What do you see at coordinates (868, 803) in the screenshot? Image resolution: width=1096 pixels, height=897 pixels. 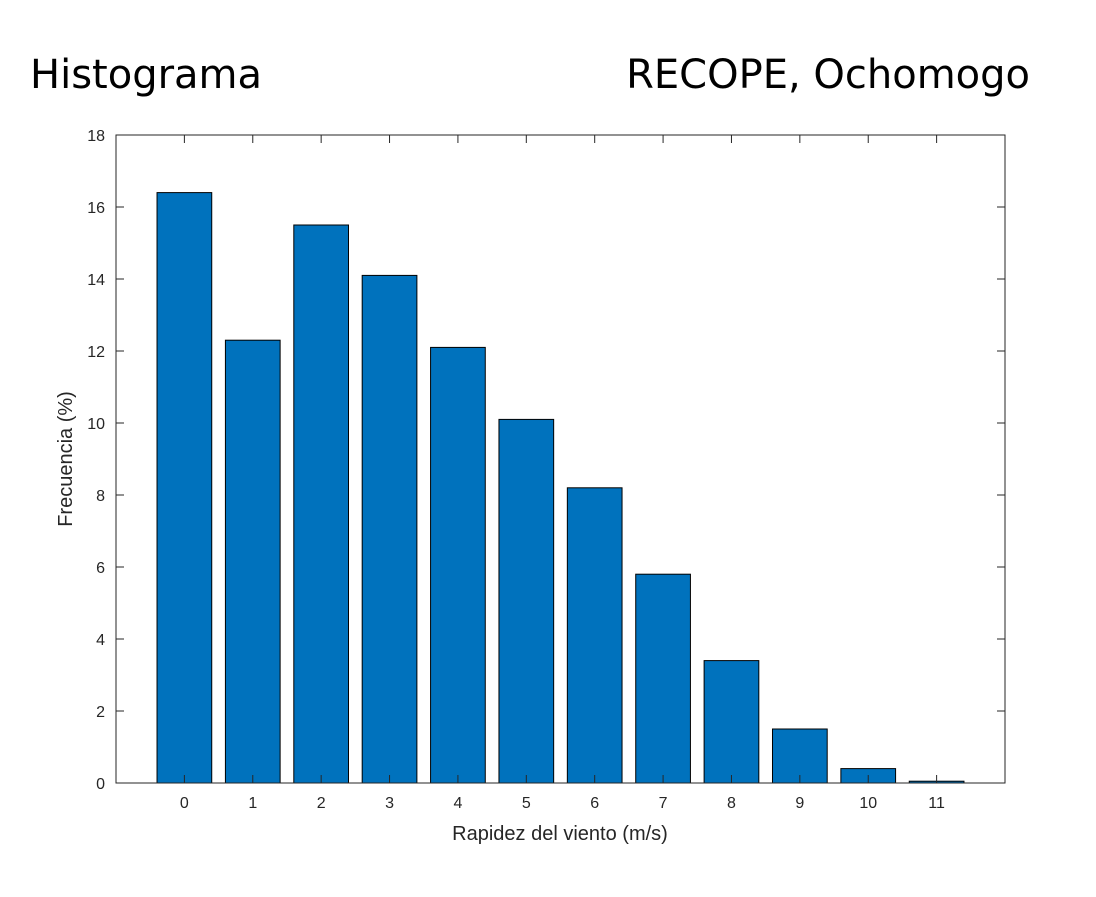 I see `x-tick-label: 10` at bounding box center [868, 803].